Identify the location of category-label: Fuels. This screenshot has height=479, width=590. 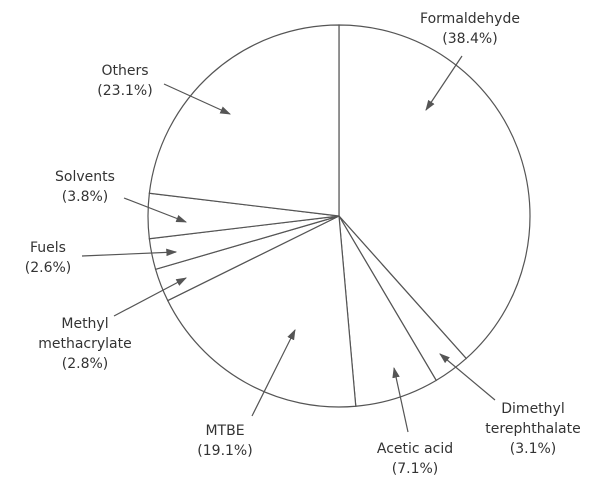
(48, 248).